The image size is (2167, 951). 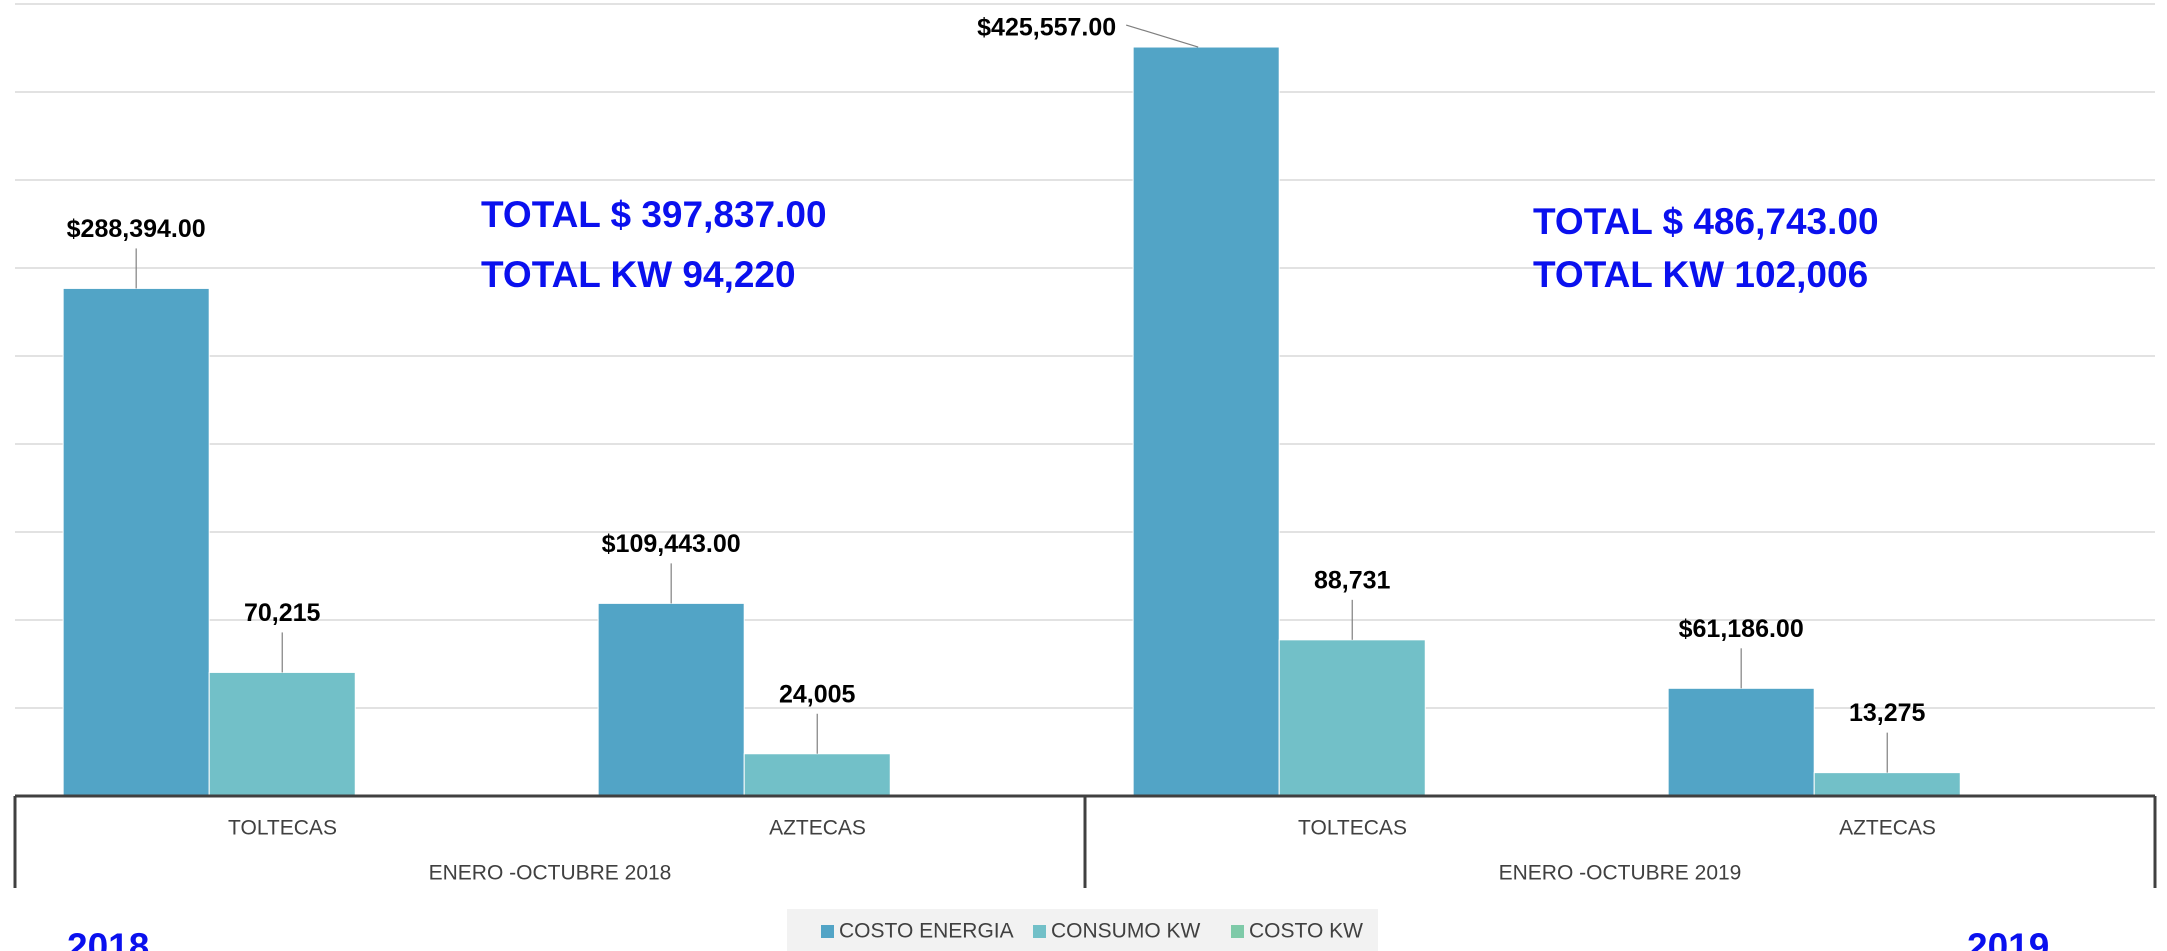 What do you see at coordinates (1887, 713) in the screenshot?
I see `data-label: 13,275` at bounding box center [1887, 713].